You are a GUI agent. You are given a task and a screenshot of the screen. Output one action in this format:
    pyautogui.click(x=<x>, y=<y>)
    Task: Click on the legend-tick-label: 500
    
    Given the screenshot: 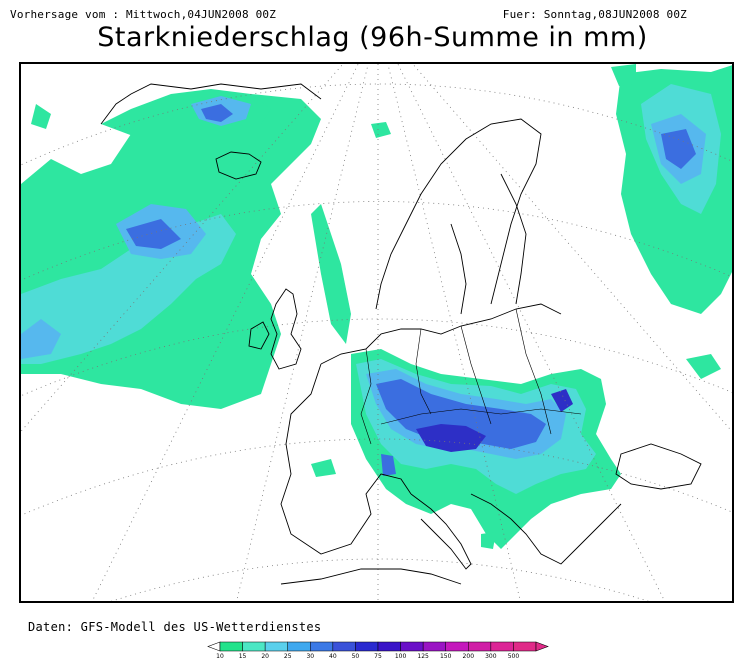 What is the action you would take?
    pyautogui.click(x=513, y=656)
    